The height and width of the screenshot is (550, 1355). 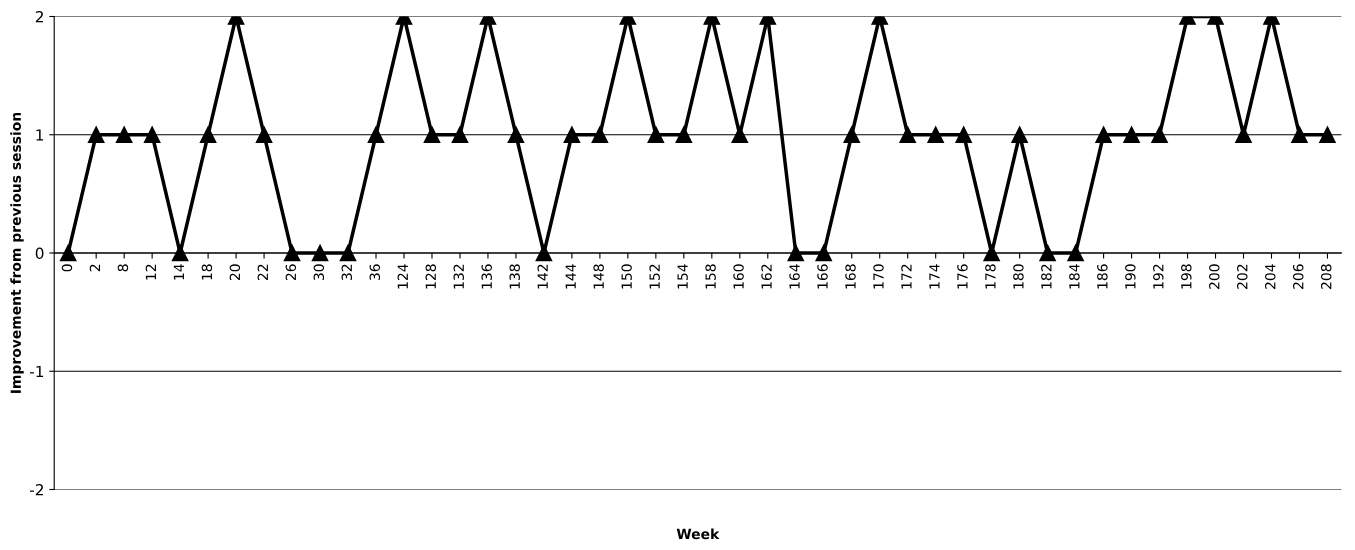 I want to click on x-tick-label: 136, so click(x=486, y=276).